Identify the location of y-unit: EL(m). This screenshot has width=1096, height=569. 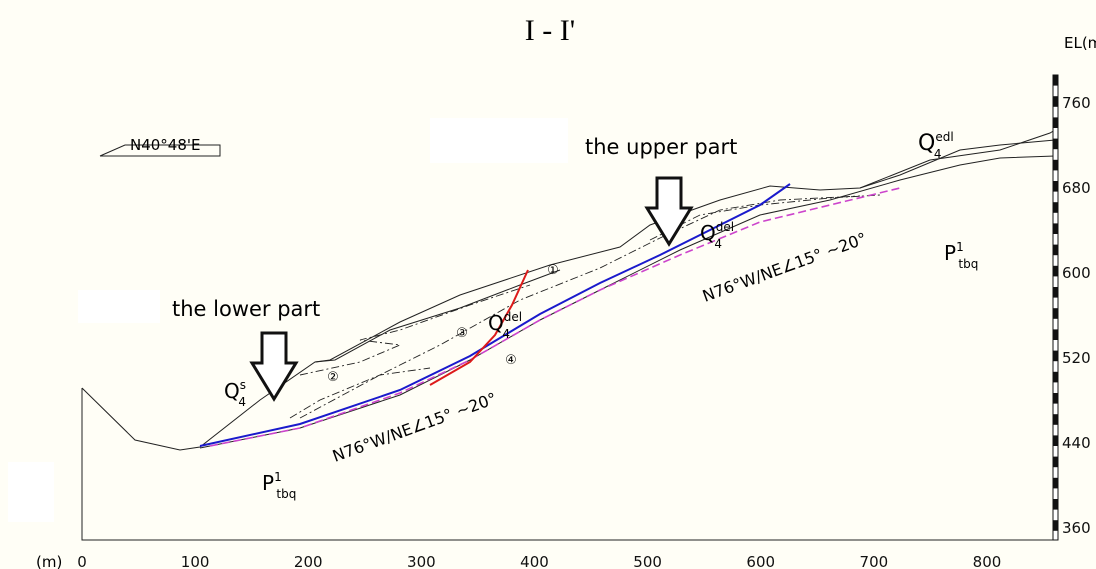
(1080, 43).